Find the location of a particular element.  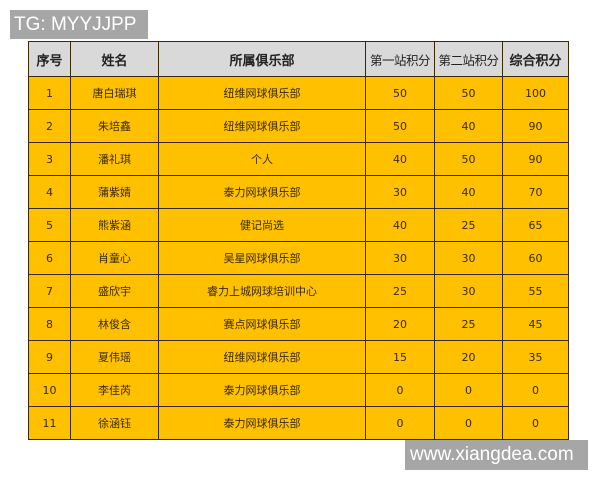

cell-name: 林俊含 is located at coordinates (114, 324).